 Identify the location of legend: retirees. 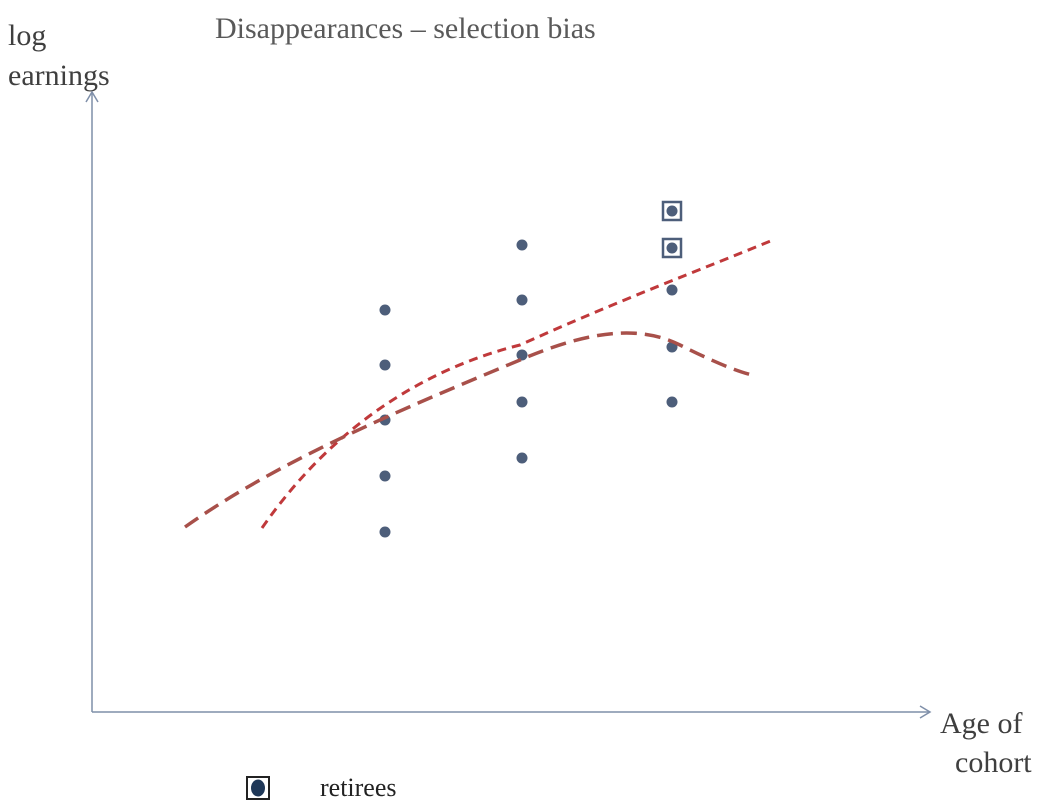
(321, 787).